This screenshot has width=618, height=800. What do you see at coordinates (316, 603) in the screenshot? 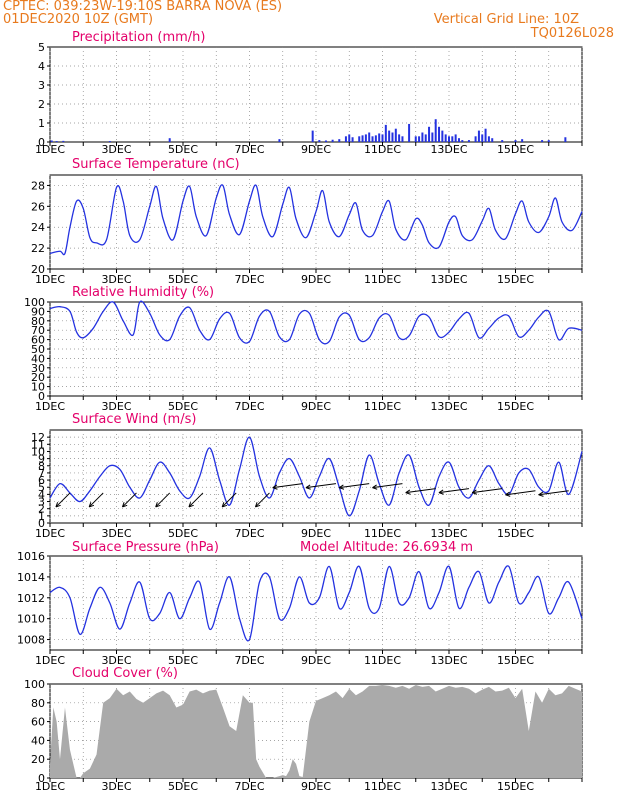
I see `pressure-series-line` at bounding box center [316, 603].